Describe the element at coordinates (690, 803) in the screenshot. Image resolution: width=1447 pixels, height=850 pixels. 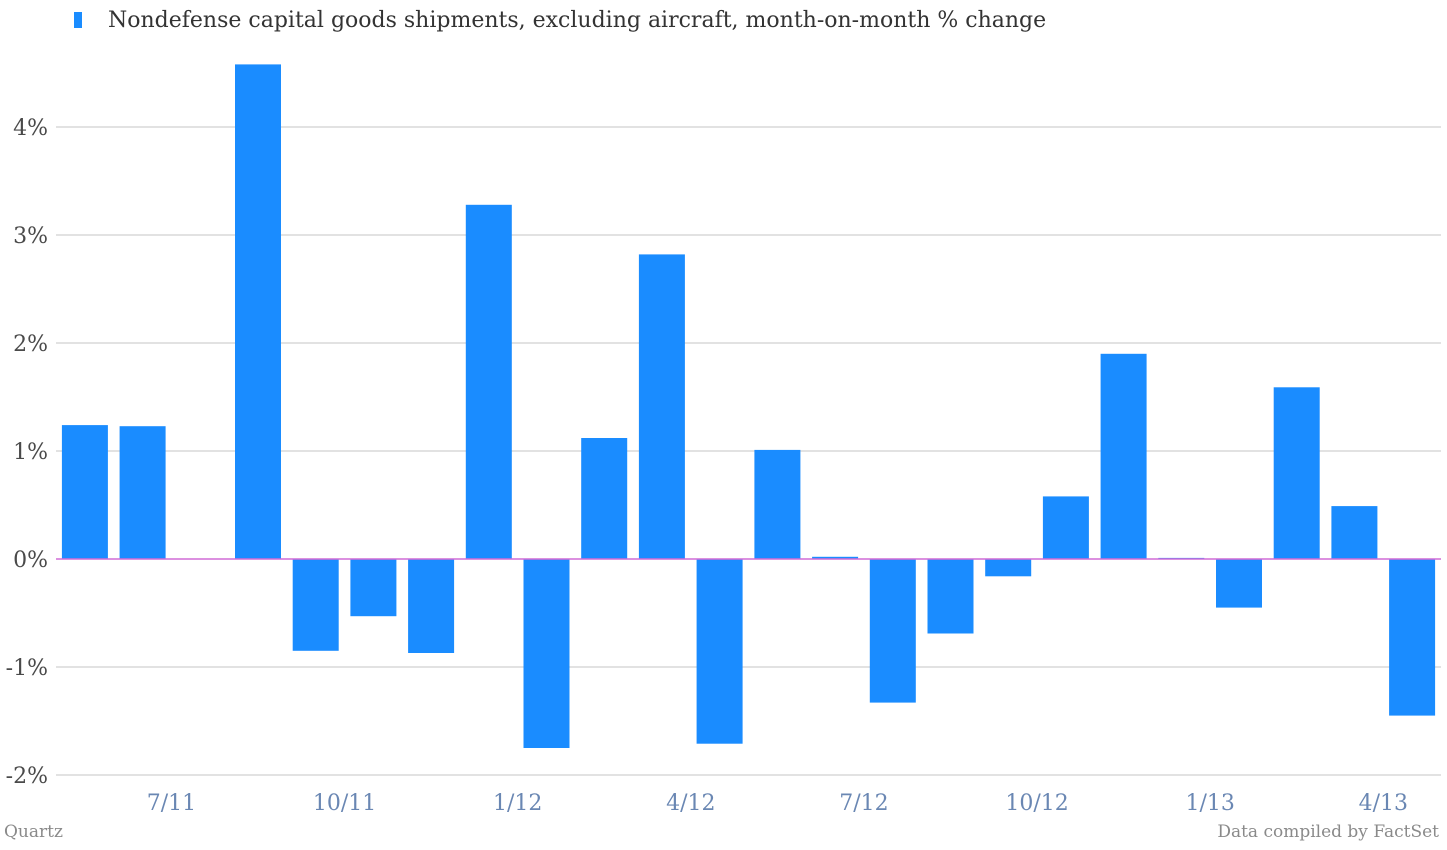
I see `x-tick-label: 4/12` at that location.